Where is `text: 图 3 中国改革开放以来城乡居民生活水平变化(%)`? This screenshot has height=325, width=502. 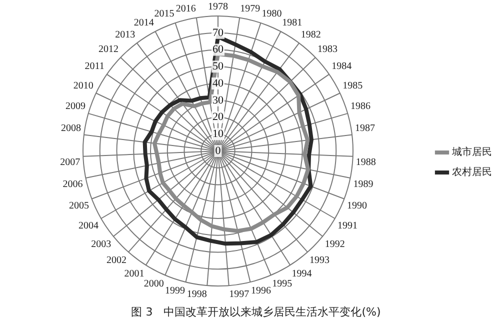 text: 图 3 中国改革开放以来城乡居民生活水平变化(%) is located at coordinates (256, 311).